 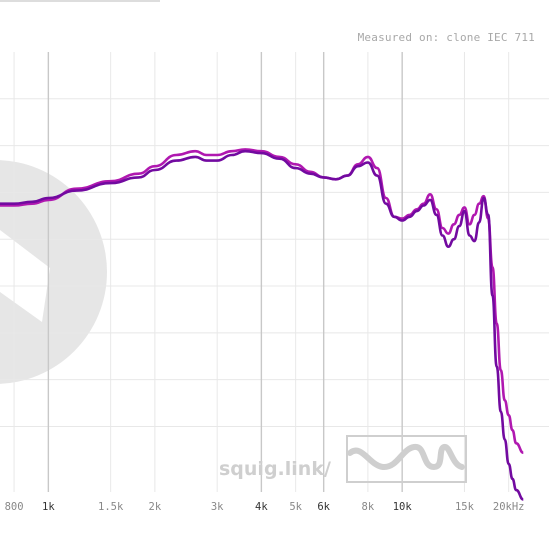 What do you see at coordinates (295, 507) in the screenshot?
I see `x-tick-label-6: 5k` at bounding box center [295, 507].